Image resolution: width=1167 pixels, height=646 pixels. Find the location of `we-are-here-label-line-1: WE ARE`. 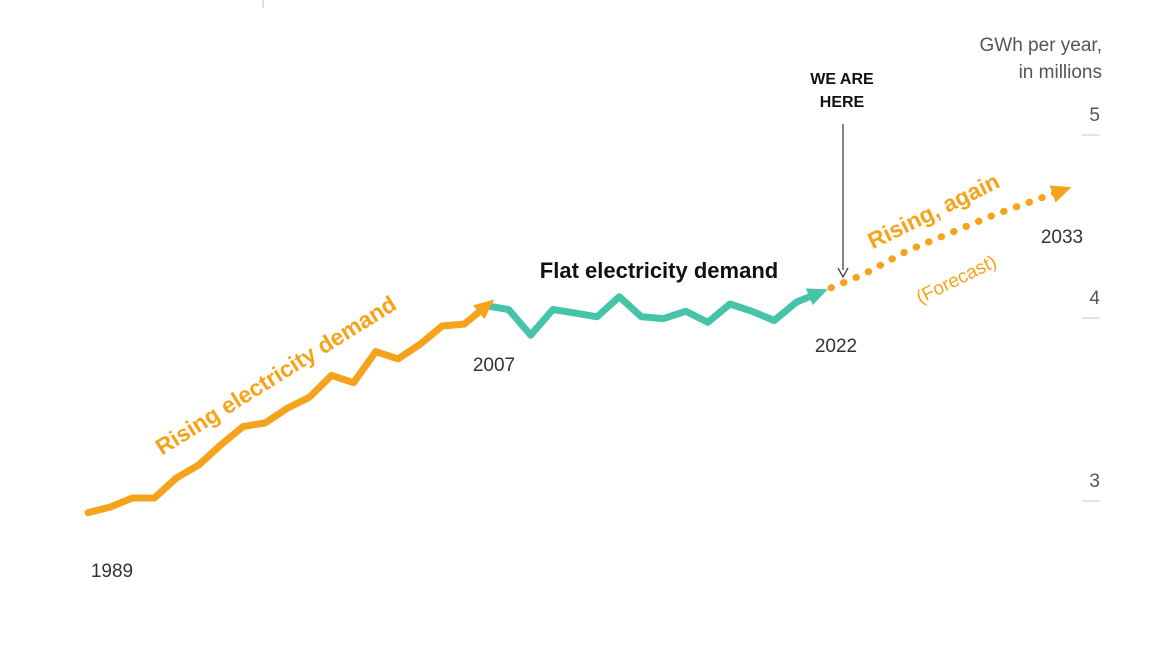

we-are-here-label-line-1: WE ARE is located at coordinates (842, 79).